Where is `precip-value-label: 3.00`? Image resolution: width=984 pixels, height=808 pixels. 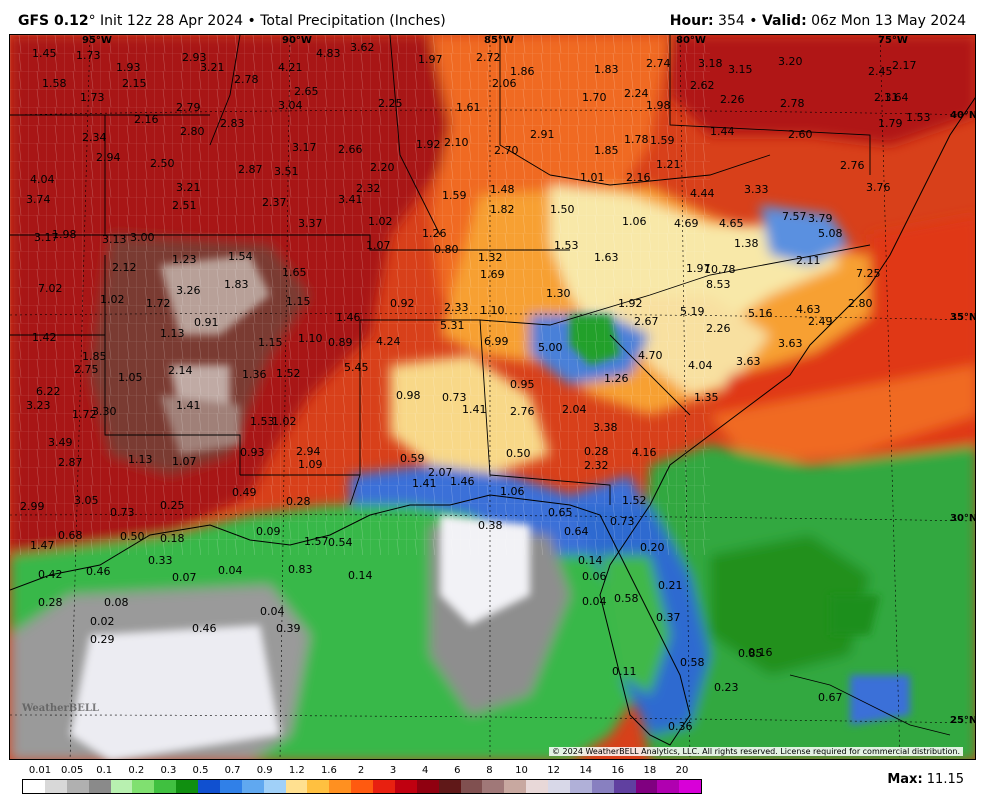 precip-value-label: 3.00 is located at coordinates (142, 237).